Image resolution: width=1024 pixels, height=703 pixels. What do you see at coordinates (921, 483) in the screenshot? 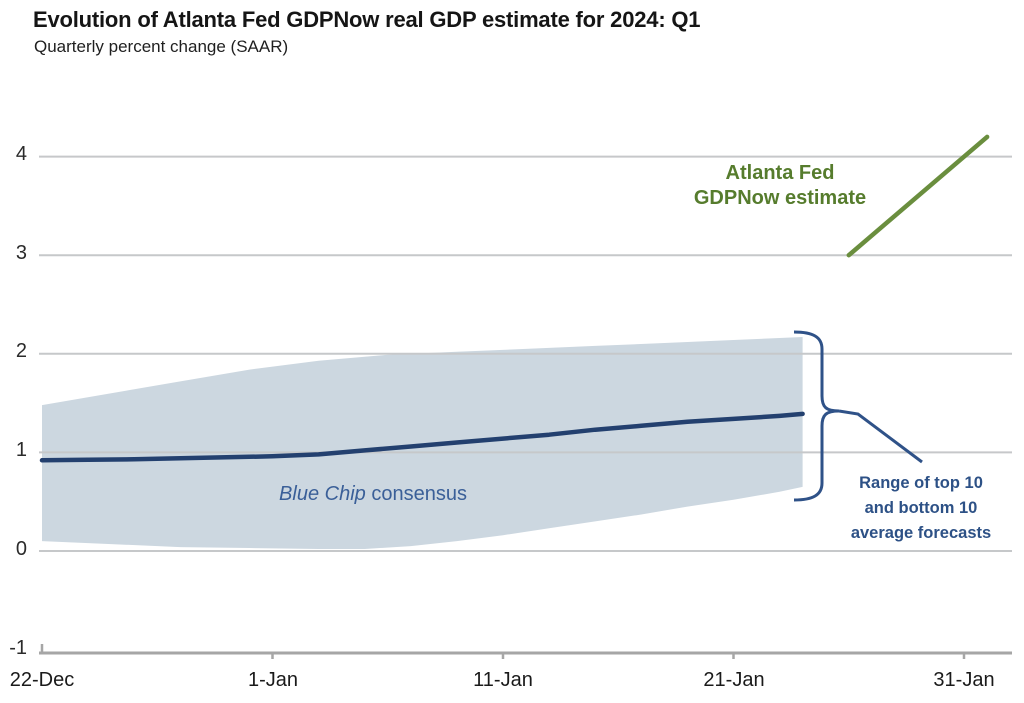
I see `range-annotation-line1: Range of top 10` at bounding box center [921, 483].